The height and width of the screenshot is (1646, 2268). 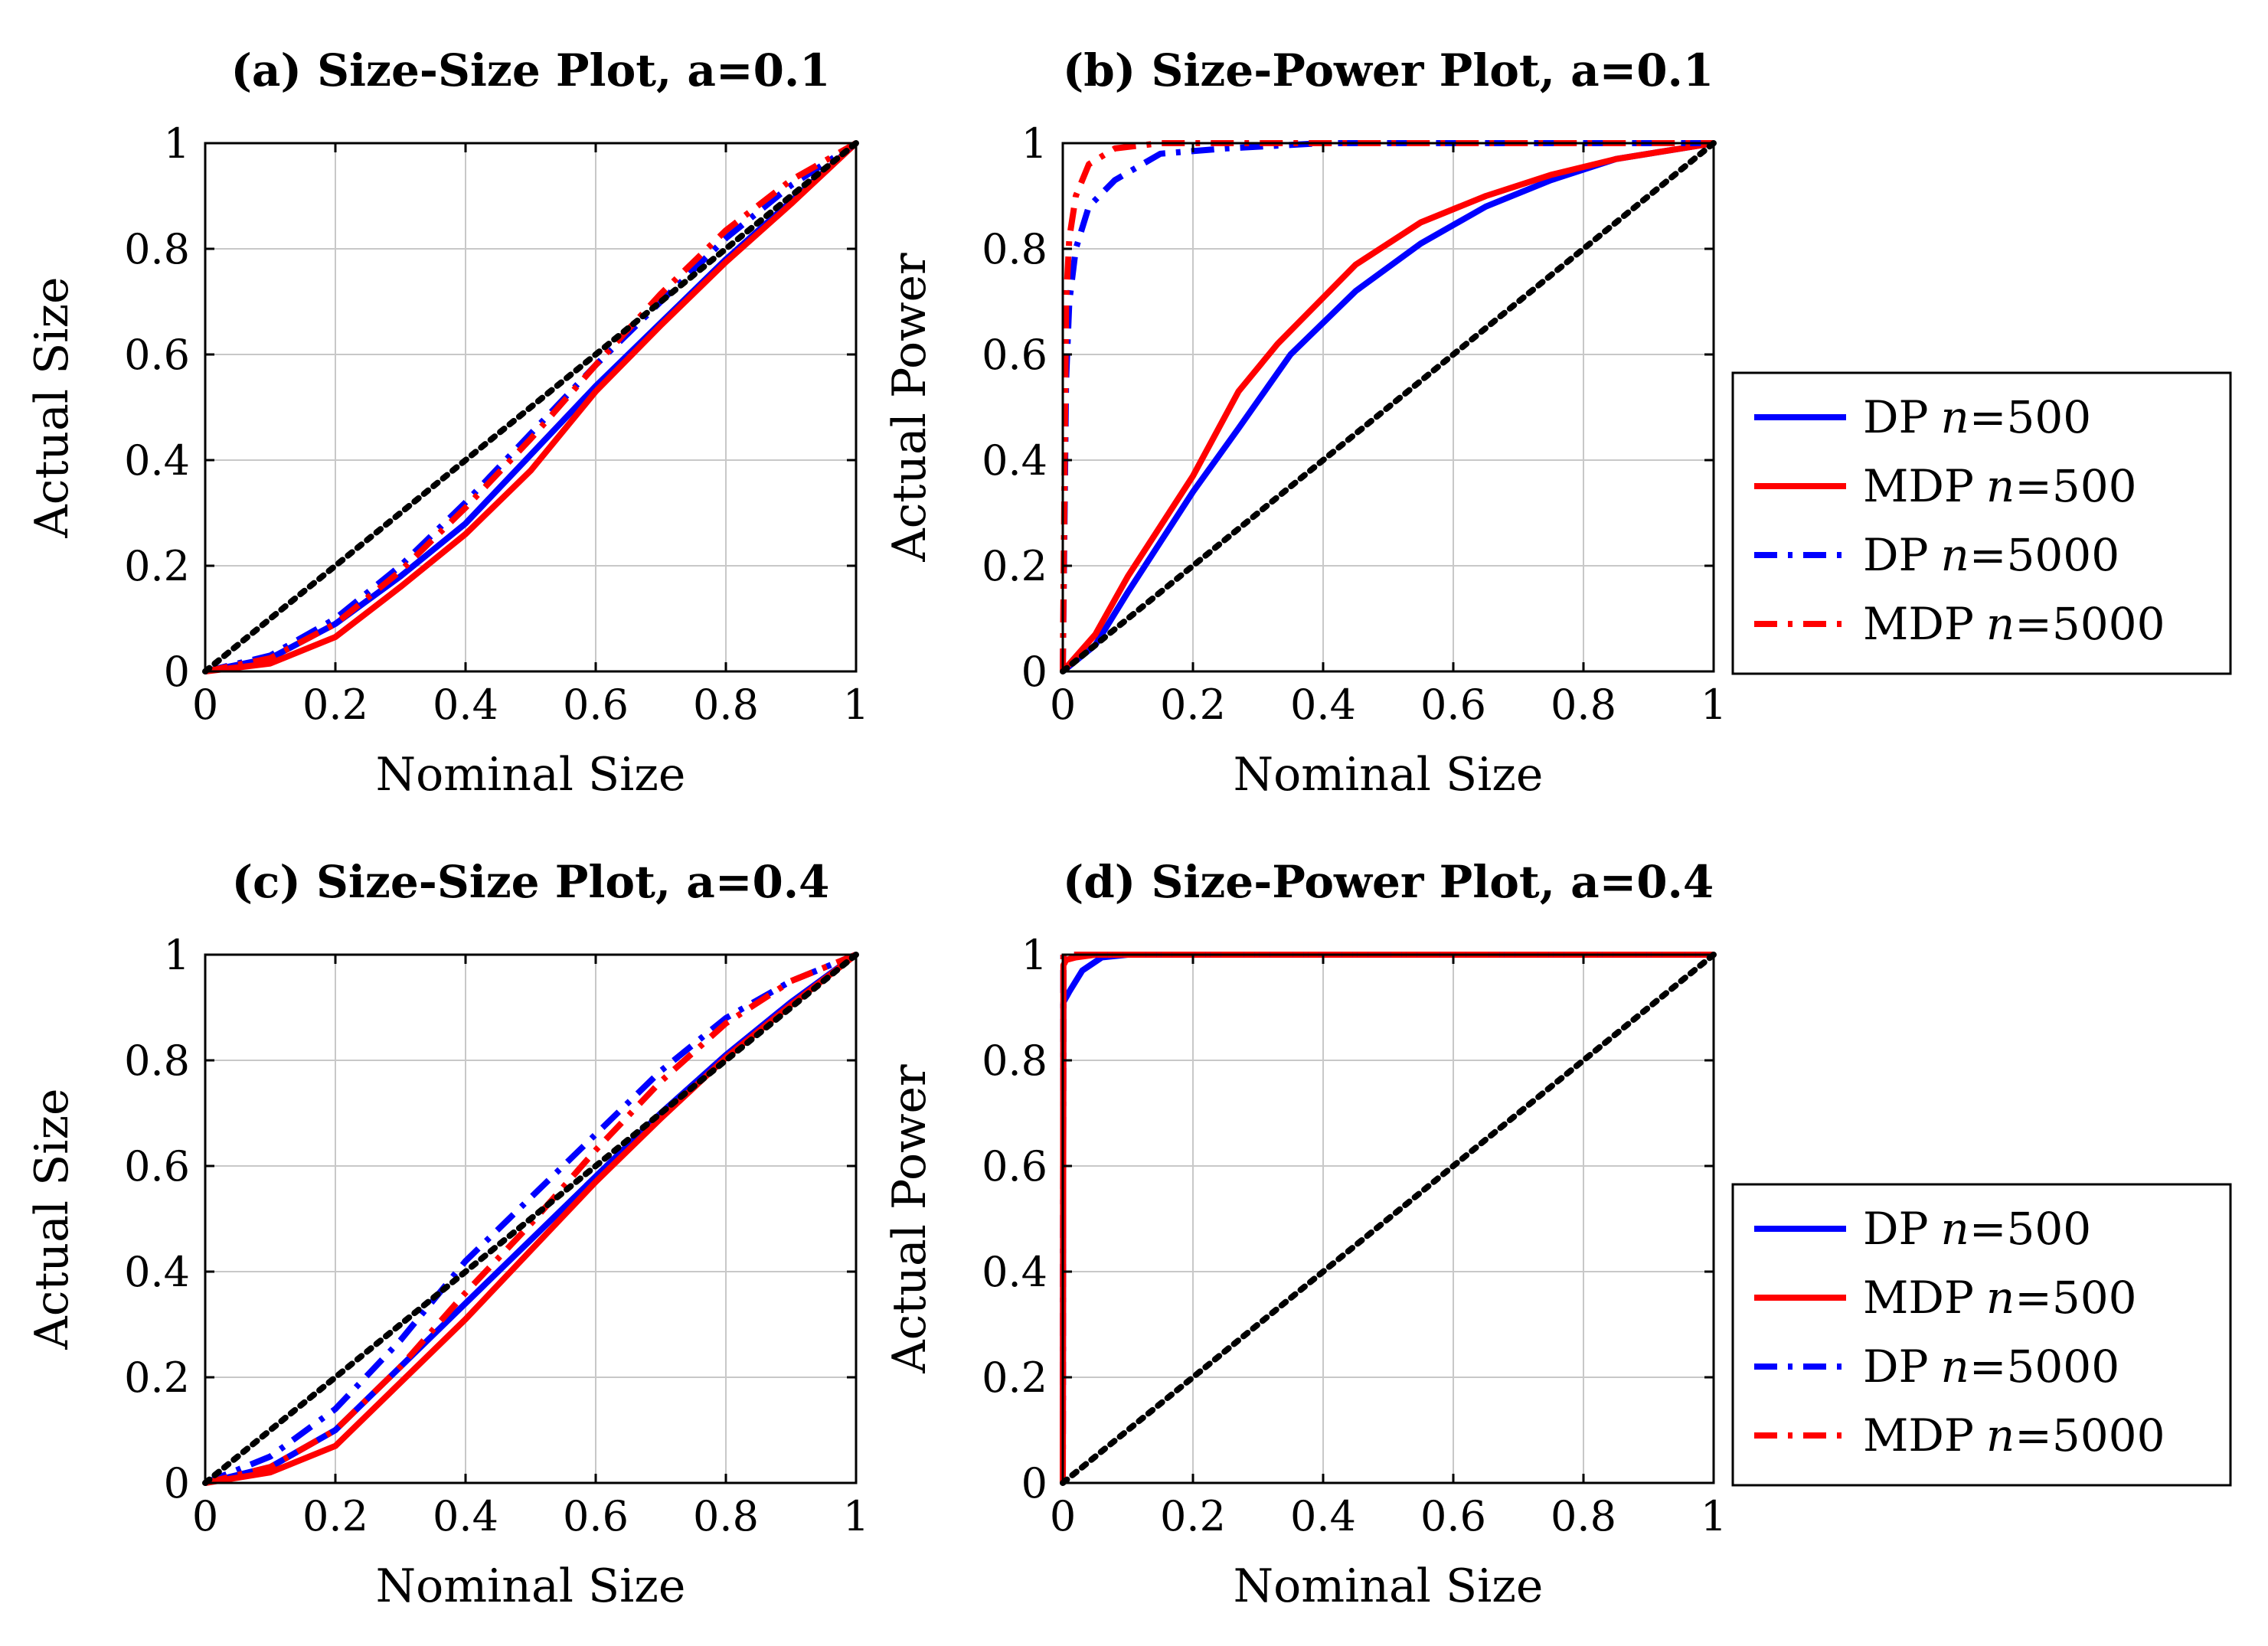 What do you see at coordinates (531, 882) in the screenshot?
I see `panel-title: (c) Size-Size Plot, a=0.4` at bounding box center [531, 882].